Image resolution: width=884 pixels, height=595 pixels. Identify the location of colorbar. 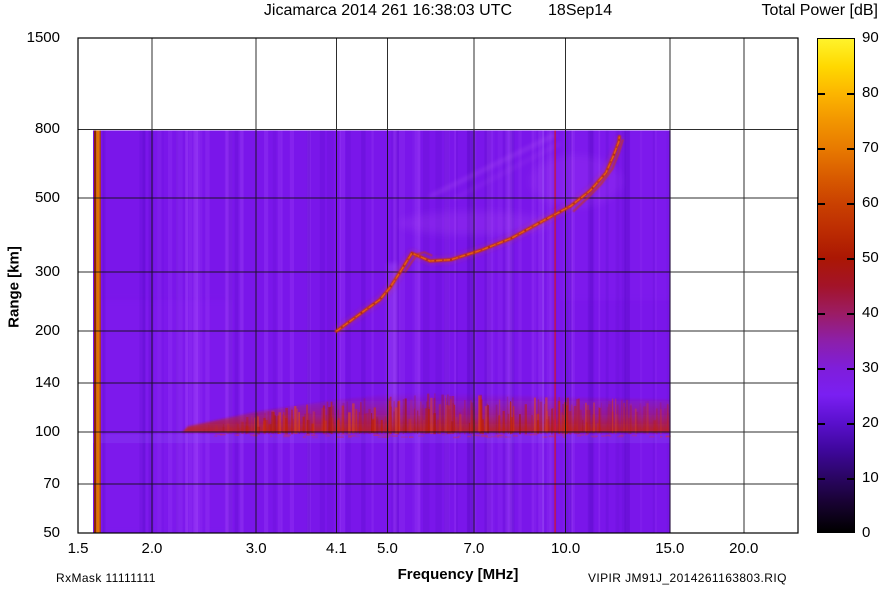
(836, 285).